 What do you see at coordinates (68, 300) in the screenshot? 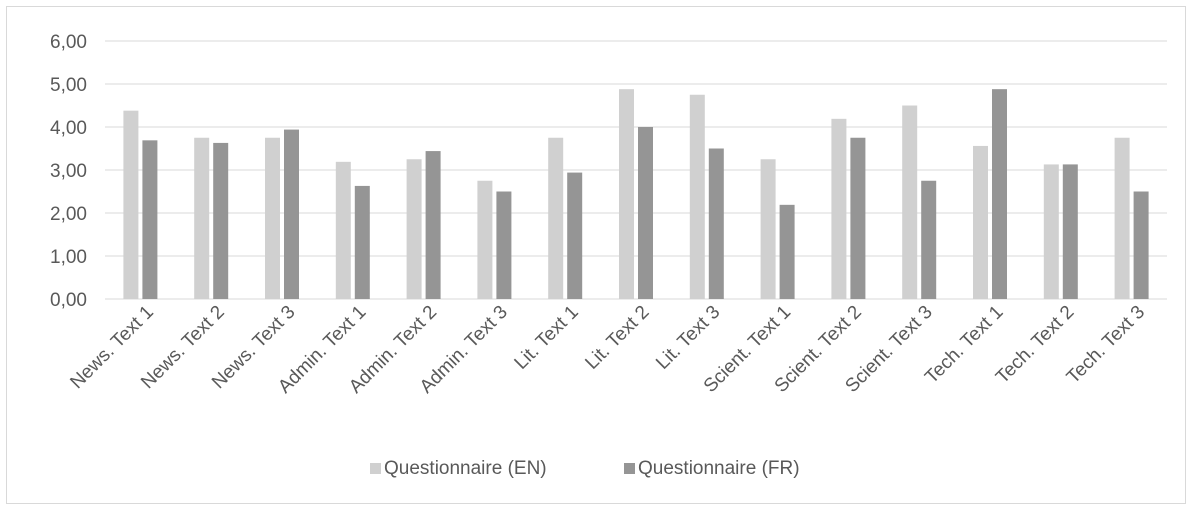
I see `y-tick-label: 0,00` at bounding box center [68, 300].